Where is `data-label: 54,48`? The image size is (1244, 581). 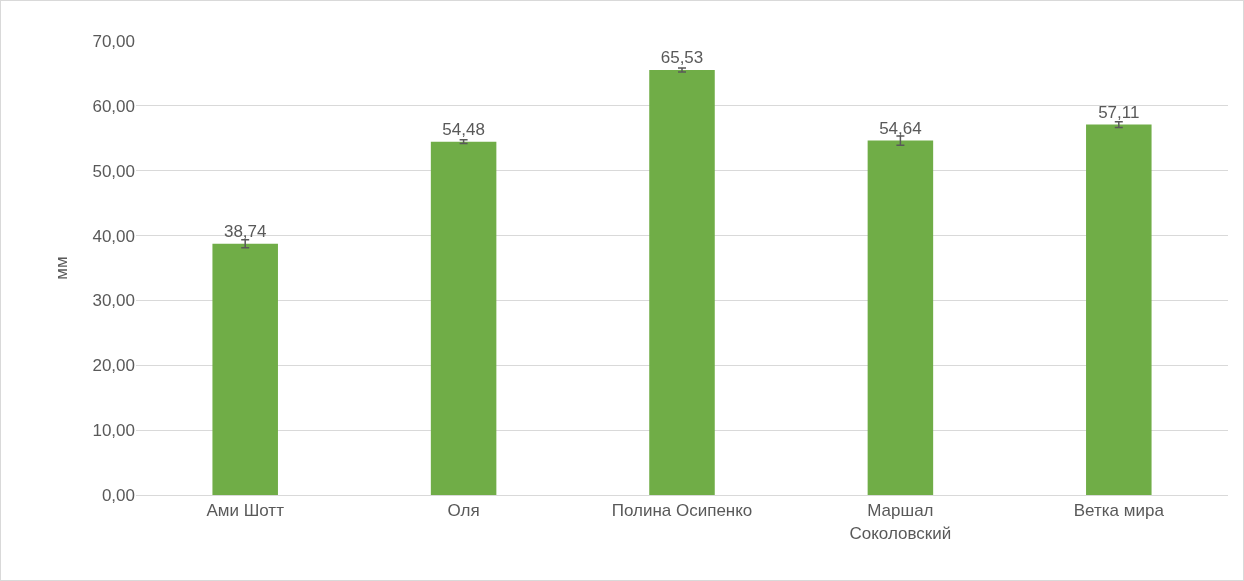 data-label: 54,48 is located at coordinates (463, 129).